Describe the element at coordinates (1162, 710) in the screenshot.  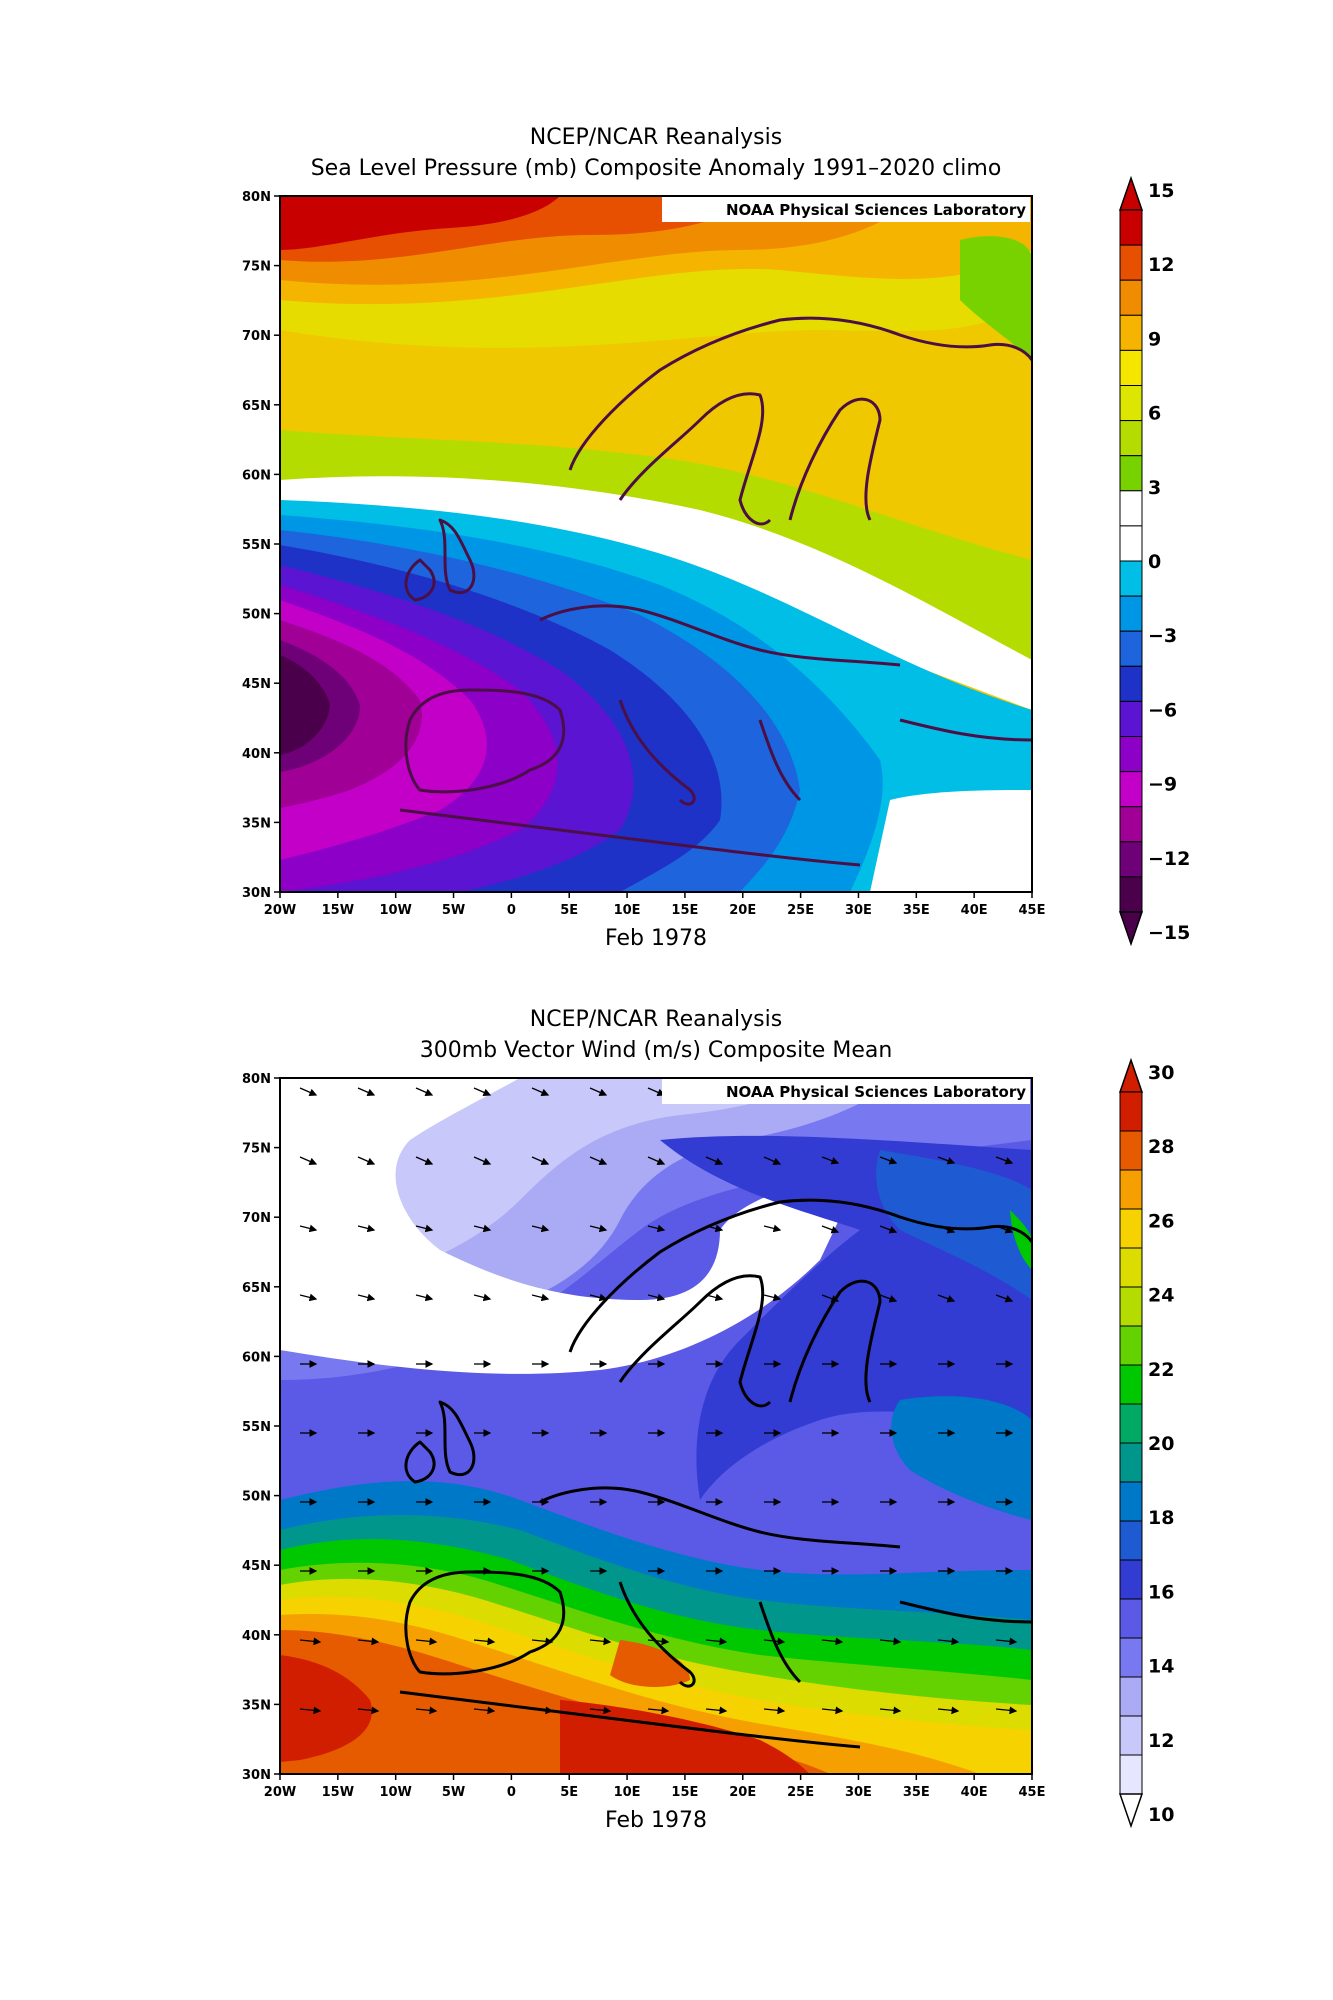
I see `colorbar-label: −6` at that location.